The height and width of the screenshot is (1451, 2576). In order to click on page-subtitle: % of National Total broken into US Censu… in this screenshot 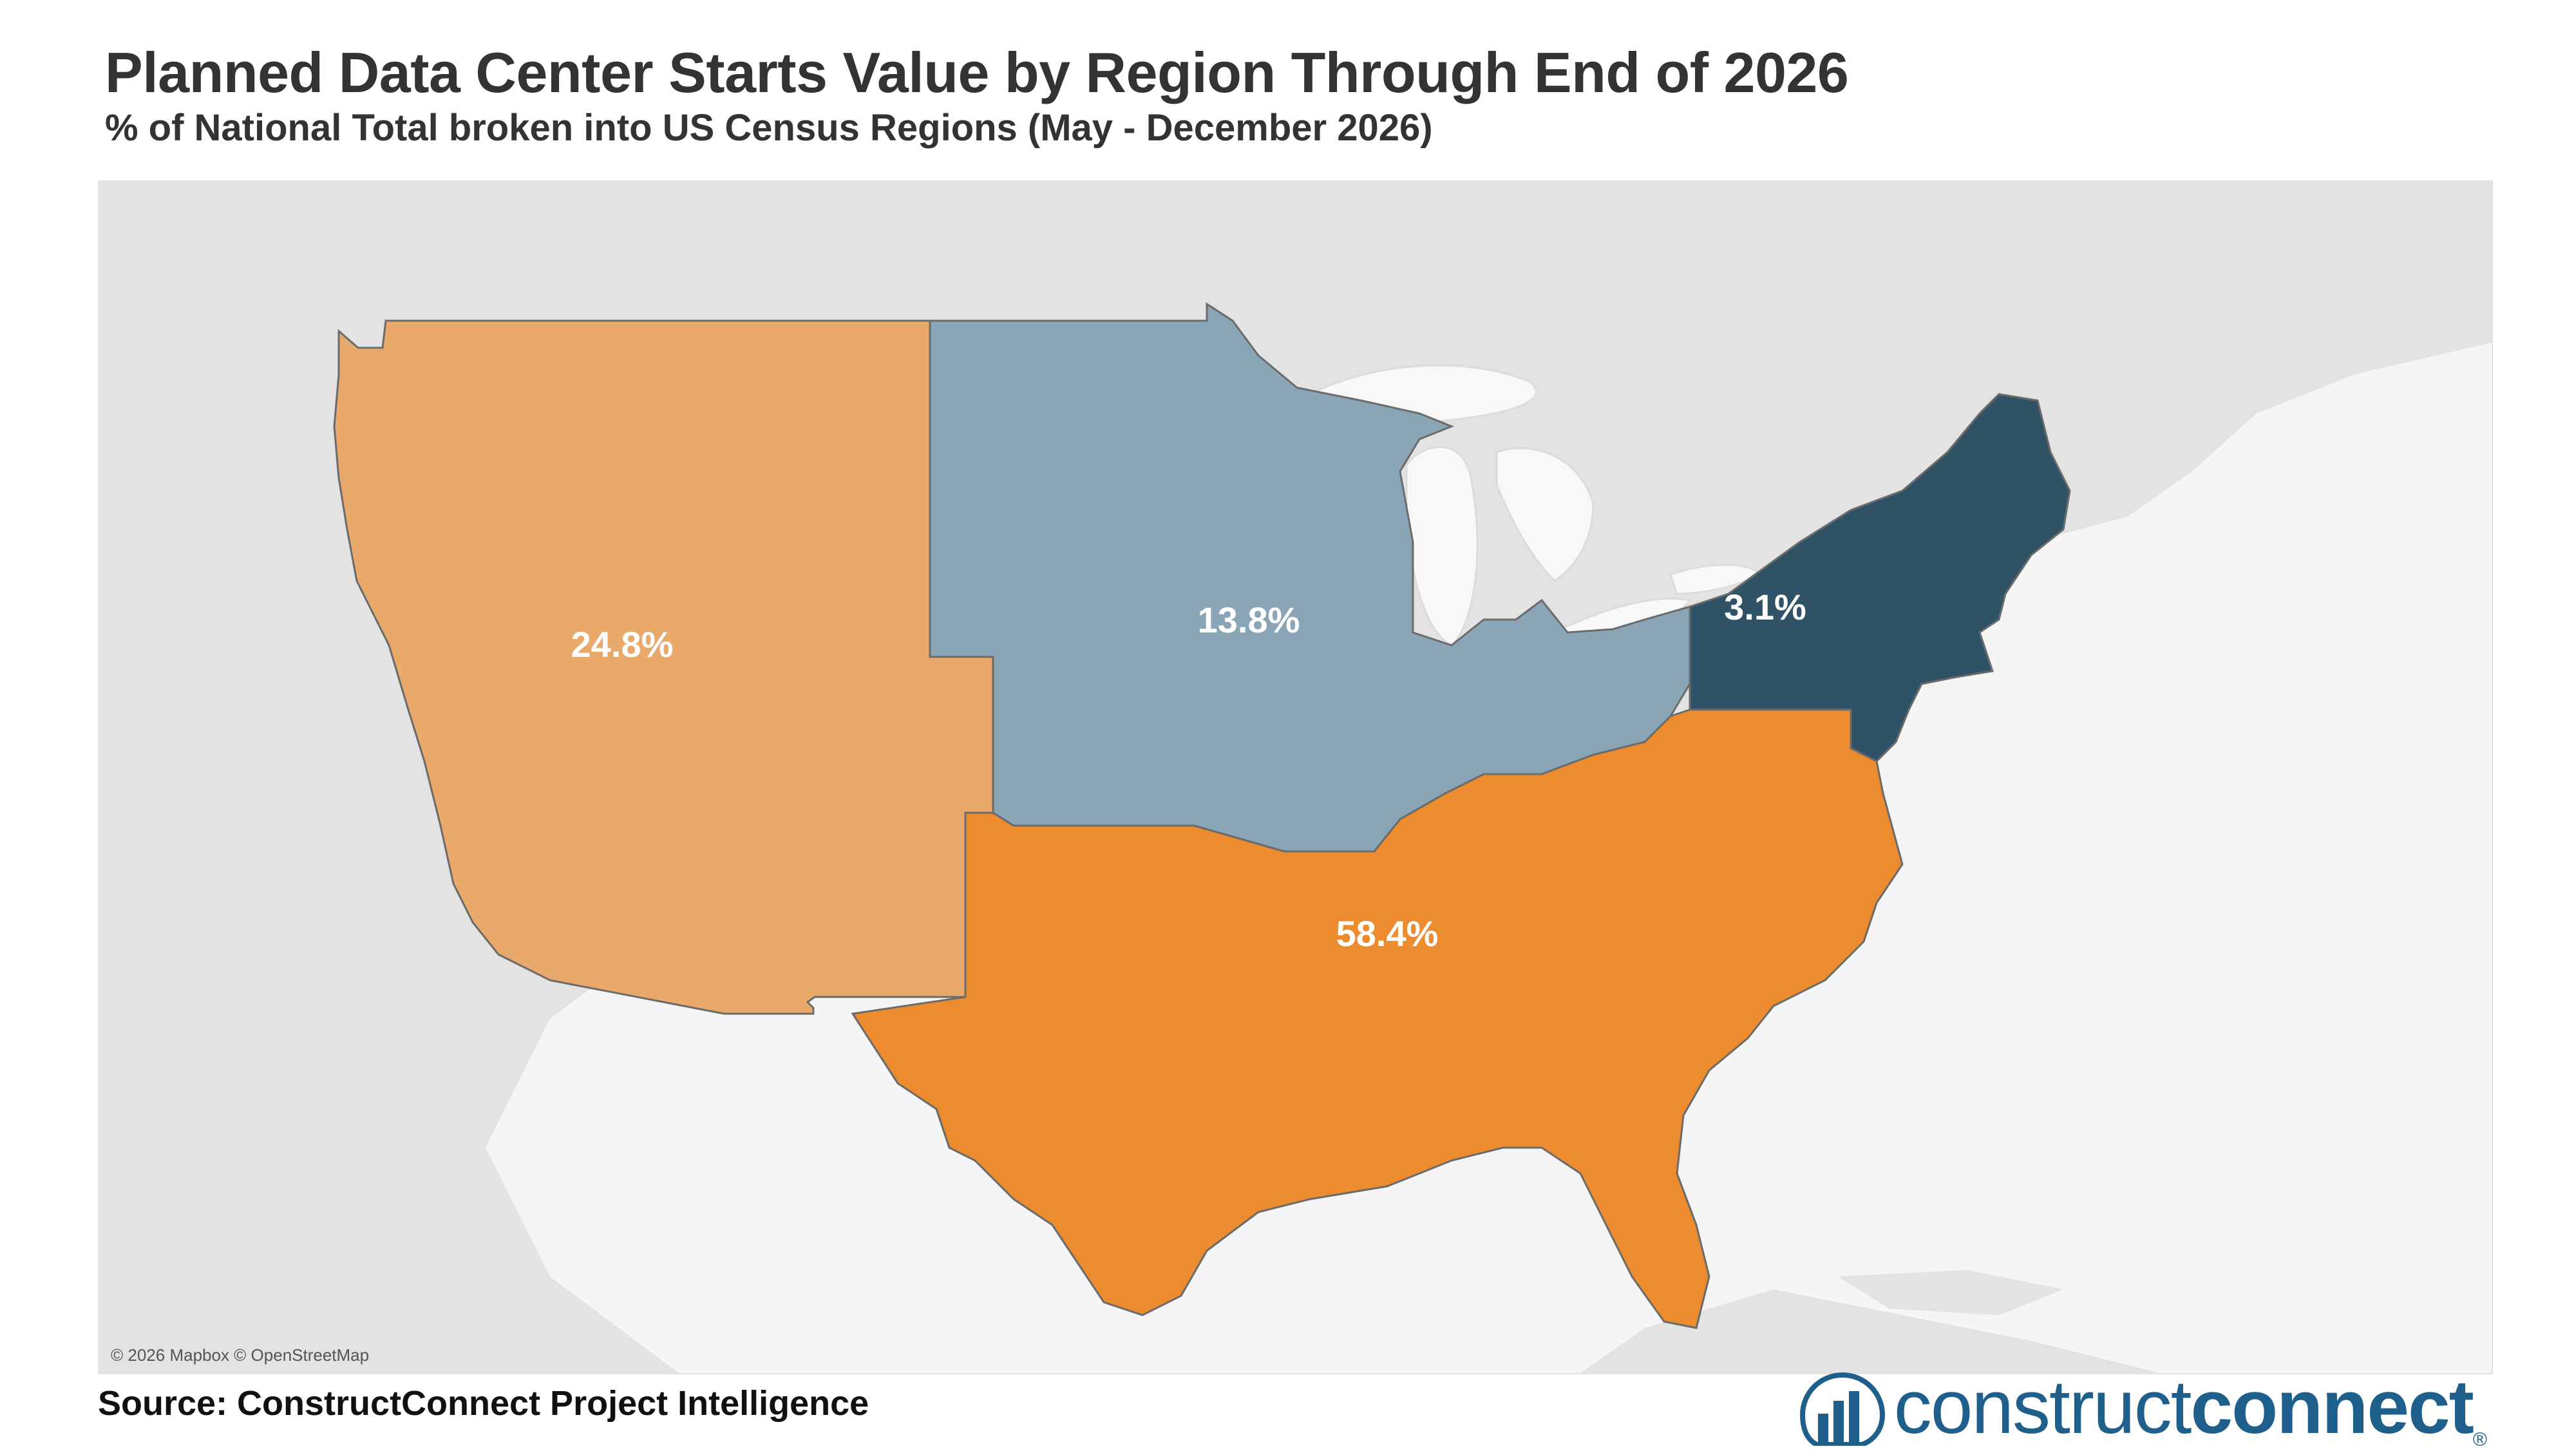, I will do `click(769, 128)`.